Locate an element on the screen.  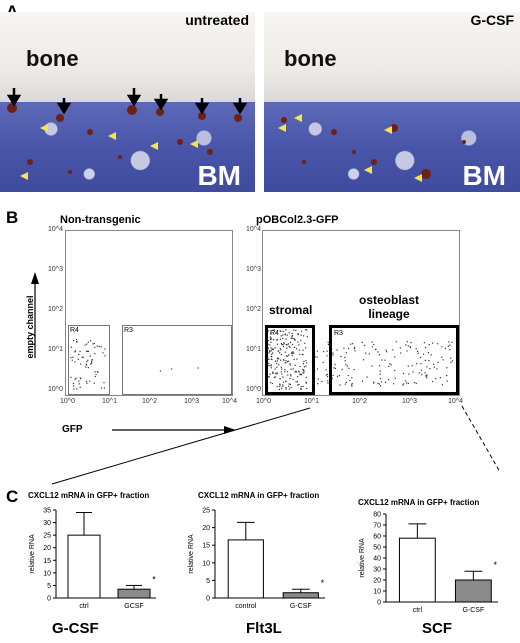
stain-overlay-untreated is located at coordinates (127, 134).